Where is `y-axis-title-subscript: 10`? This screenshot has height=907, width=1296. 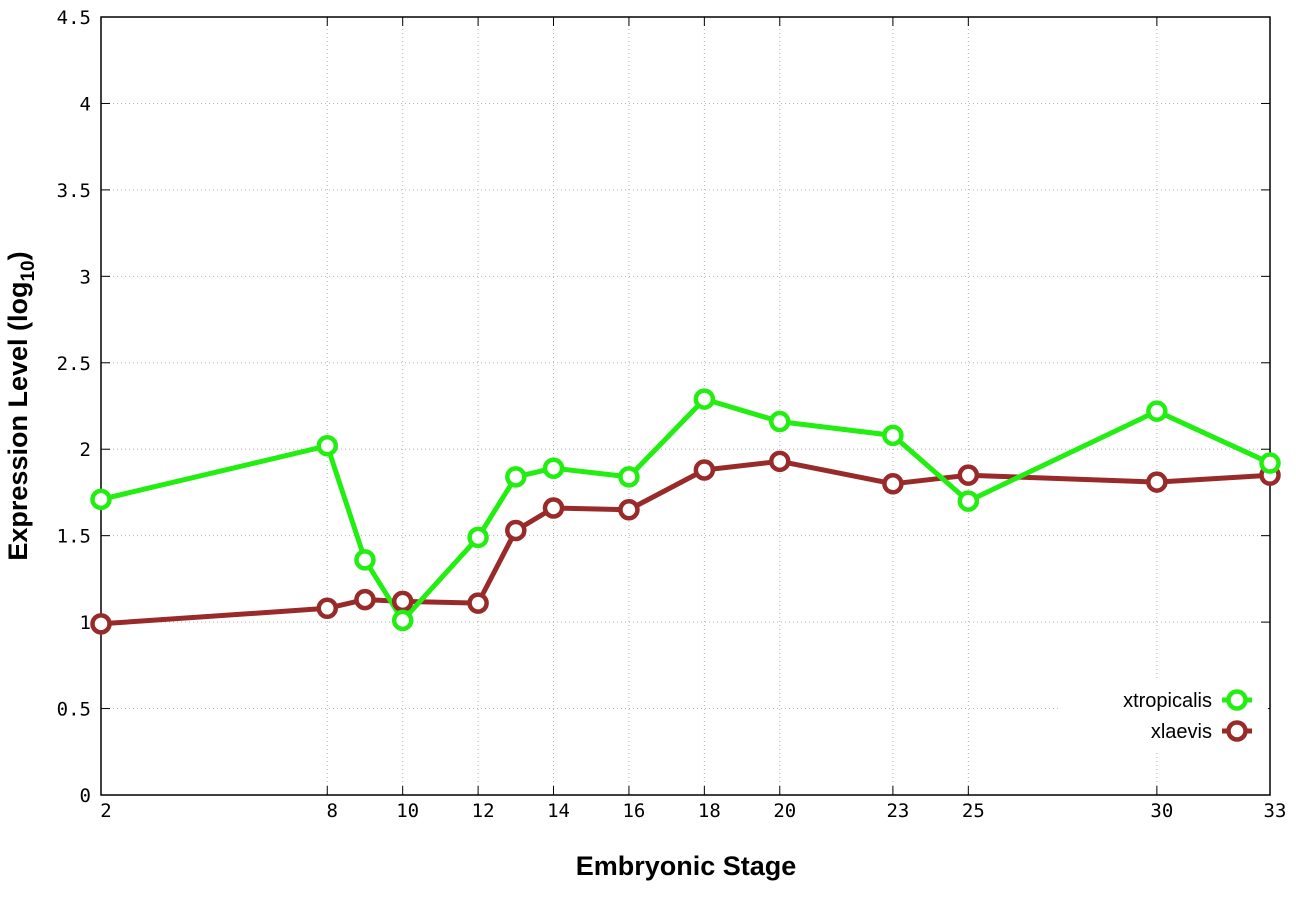
y-axis-title-subscript: 10 is located at coordinates (28, 270).